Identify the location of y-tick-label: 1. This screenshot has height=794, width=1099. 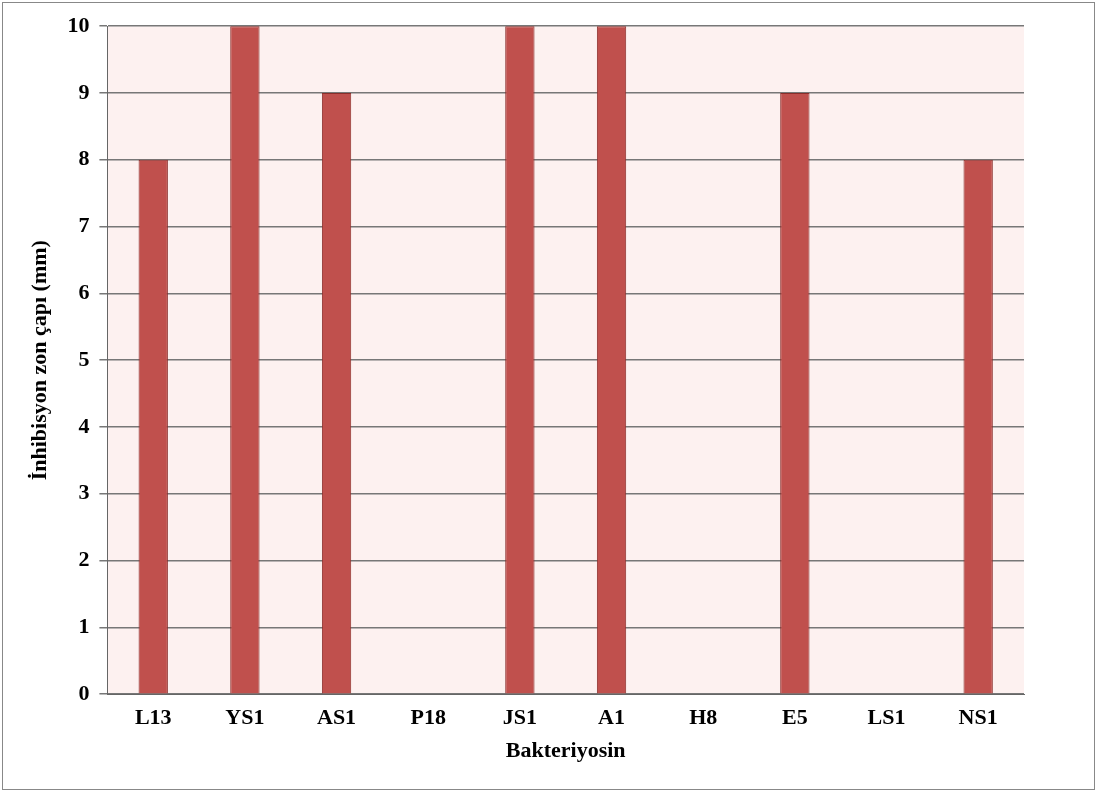
(84, 626).